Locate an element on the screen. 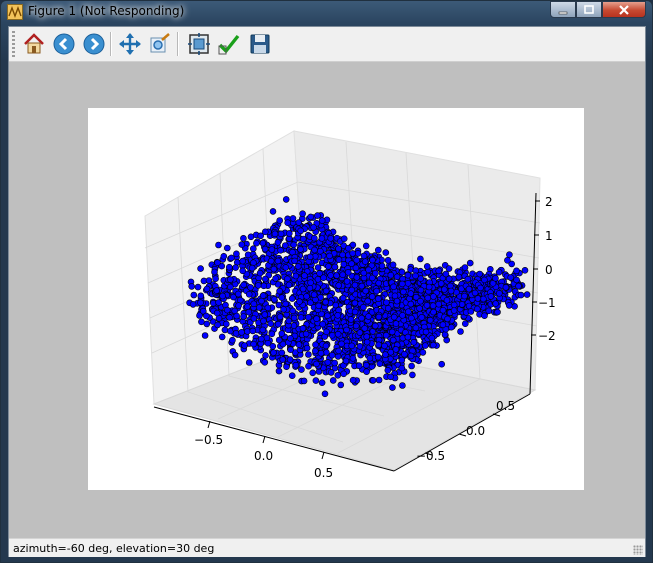 This screenshot has height=563, width=653. minimize-button is located at coordinates (563, 9).